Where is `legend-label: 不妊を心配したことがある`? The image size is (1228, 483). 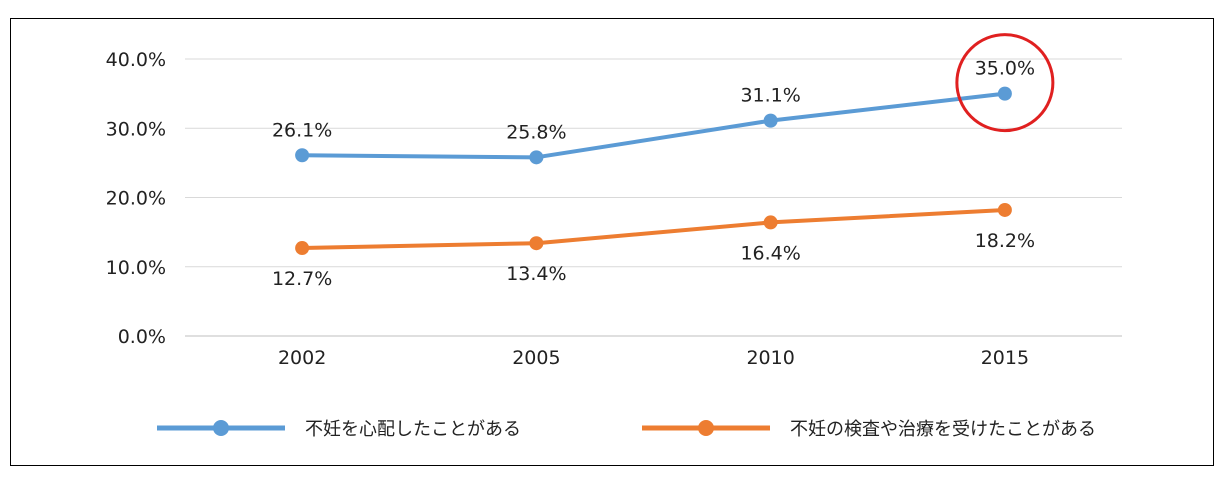
legend-label: 不妊を心配したことがある is located at coordinates (413, 429).